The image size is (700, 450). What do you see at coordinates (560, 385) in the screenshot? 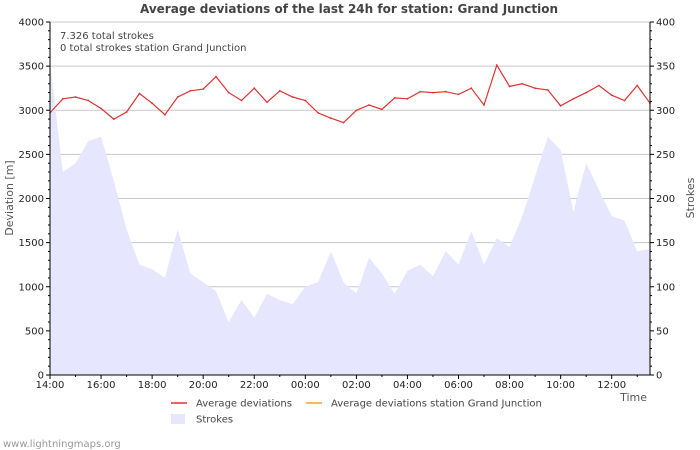
I see `x-tick-label: 10:00` at bounding box center [560, 385].